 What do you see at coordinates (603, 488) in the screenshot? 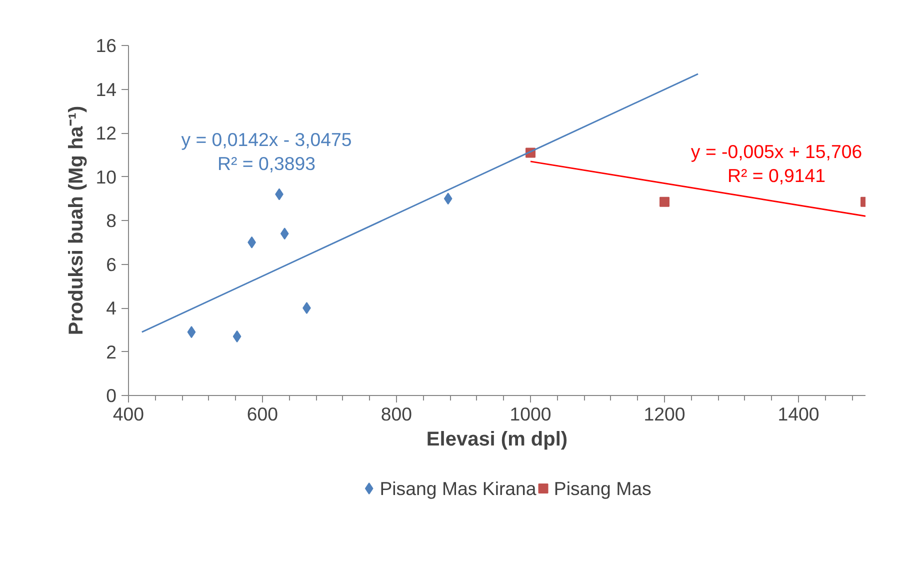
I see `legend-label: Pisang Mas` at bounding box center [603, 488].